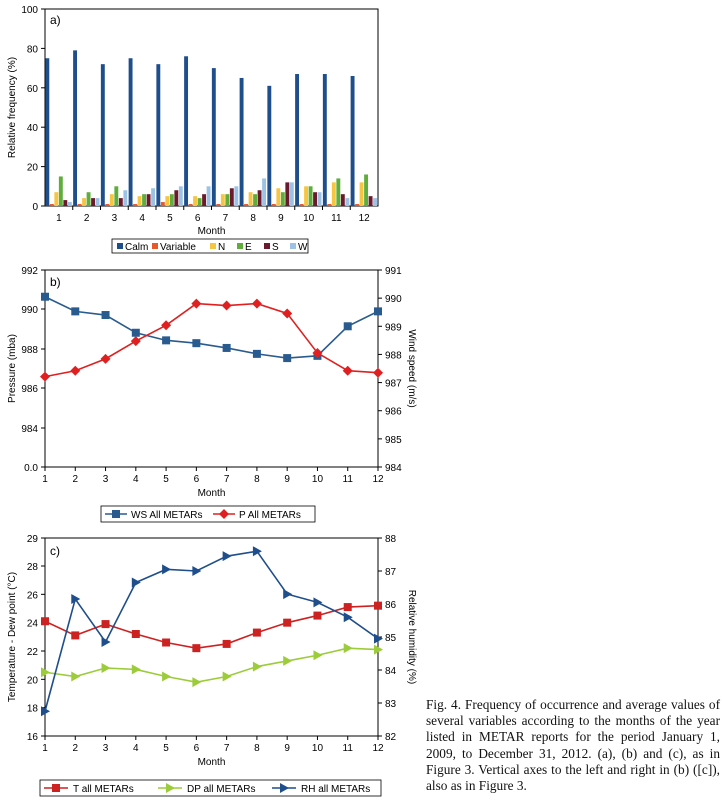 This screenshot has height=804, width=723. Describe the element at coordinates (33, 89) in the screenshot. I see `y-tick-label: 60` at that location.